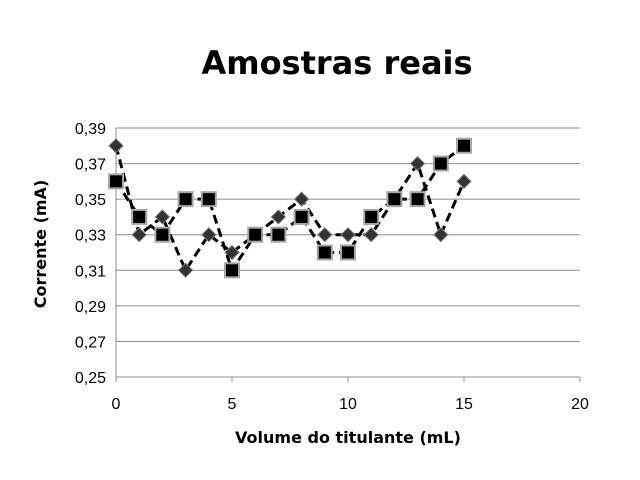 This screenshot has width=640, height=480. I want to click on y-tick-label-7: 0,39, so click(90, 129).